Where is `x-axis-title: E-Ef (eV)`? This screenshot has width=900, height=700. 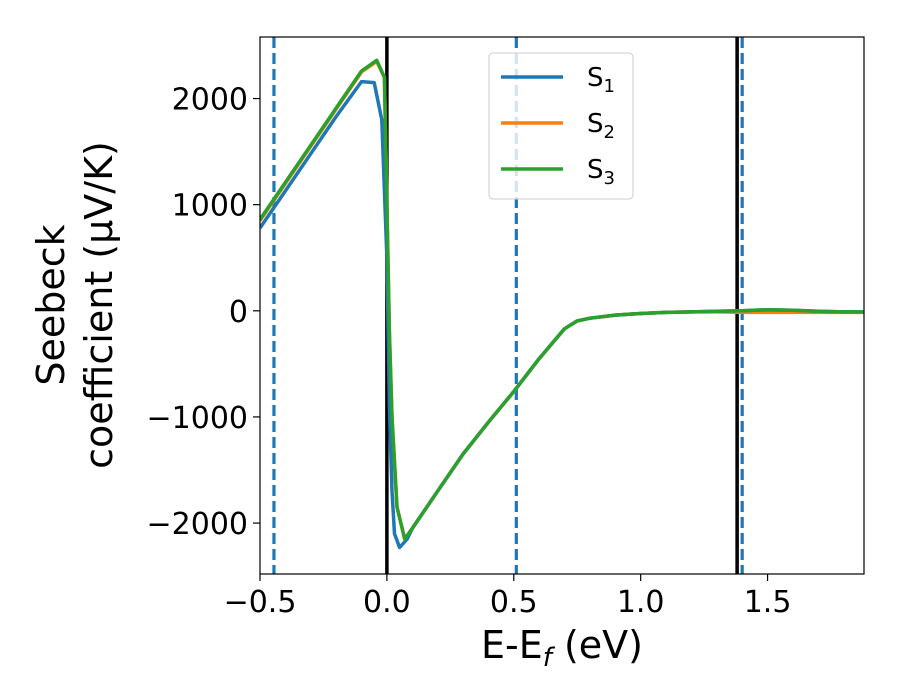 x-axis-title: E-Ef (eV) is located at coordinates (562, 648).